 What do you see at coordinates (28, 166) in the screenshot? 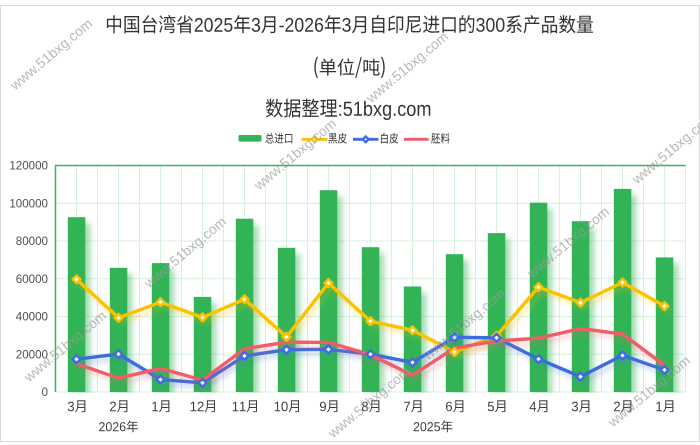
I see `svg-text: 120000` at bounding box center [28, 166].